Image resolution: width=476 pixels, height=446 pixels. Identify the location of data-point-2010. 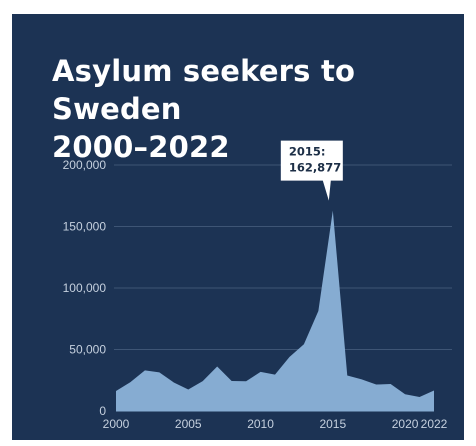
(260, 371).